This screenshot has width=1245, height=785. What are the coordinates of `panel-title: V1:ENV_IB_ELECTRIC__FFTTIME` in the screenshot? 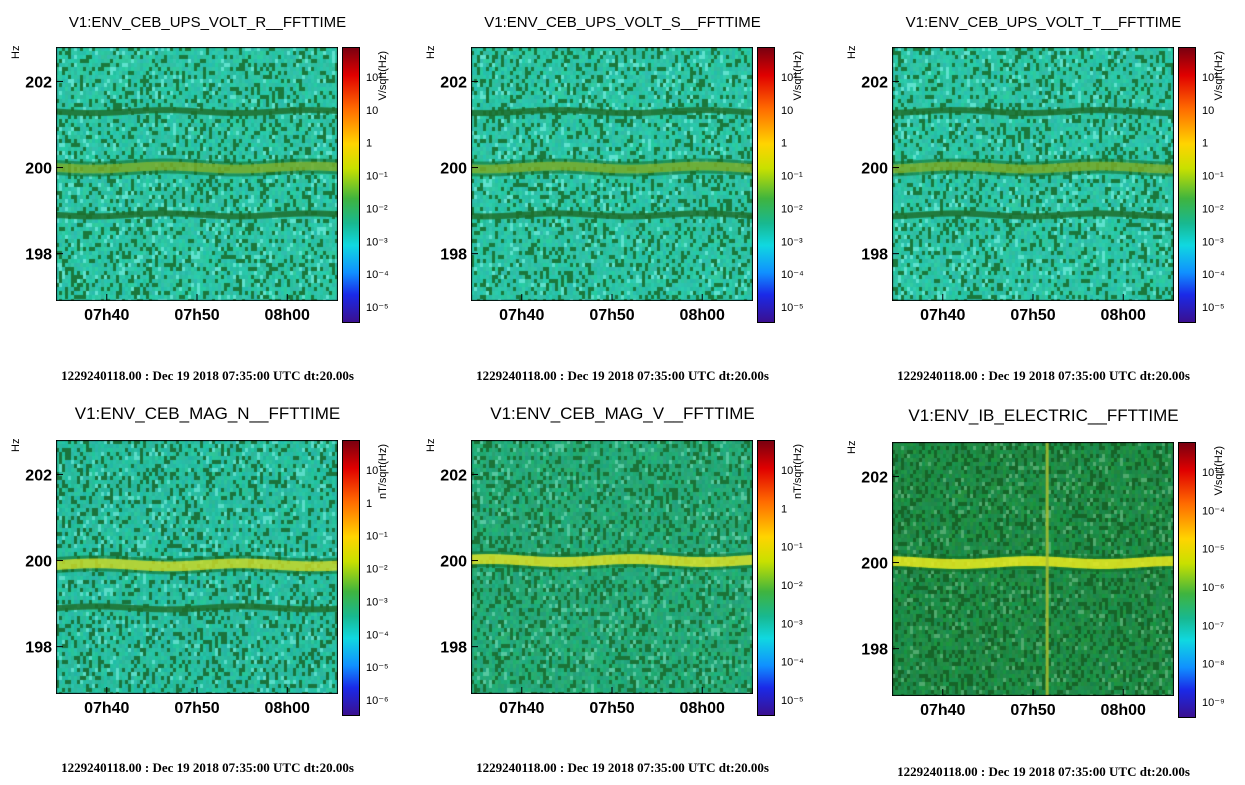 It's located at (1043, 415).